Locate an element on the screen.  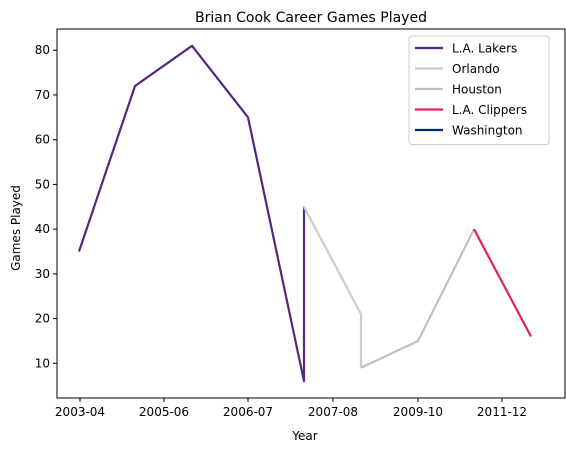
x-axis-label: Year is located at coordinates (304, 436).